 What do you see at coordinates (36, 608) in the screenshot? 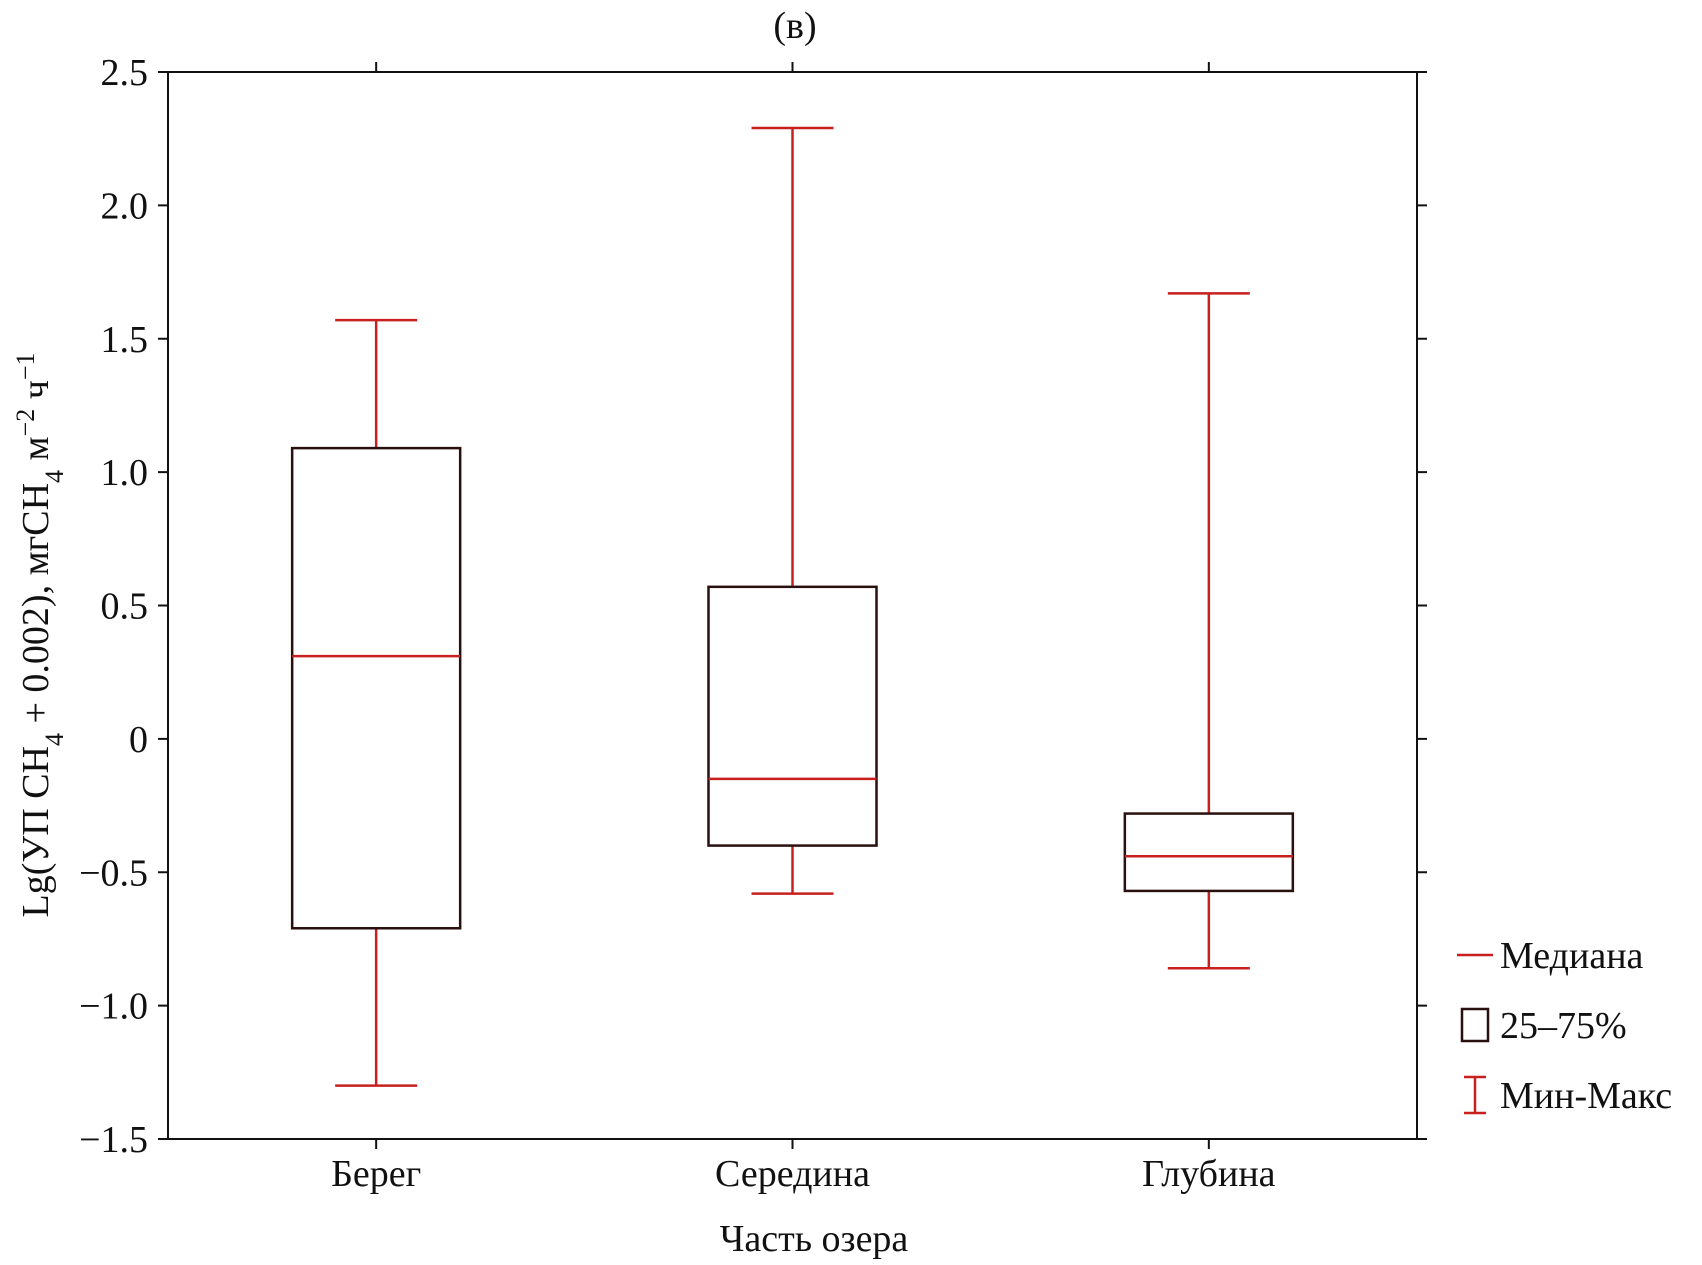
I see `y-axis-label-mid: + 0.002), мгCH` at bounding box center [36, 608].